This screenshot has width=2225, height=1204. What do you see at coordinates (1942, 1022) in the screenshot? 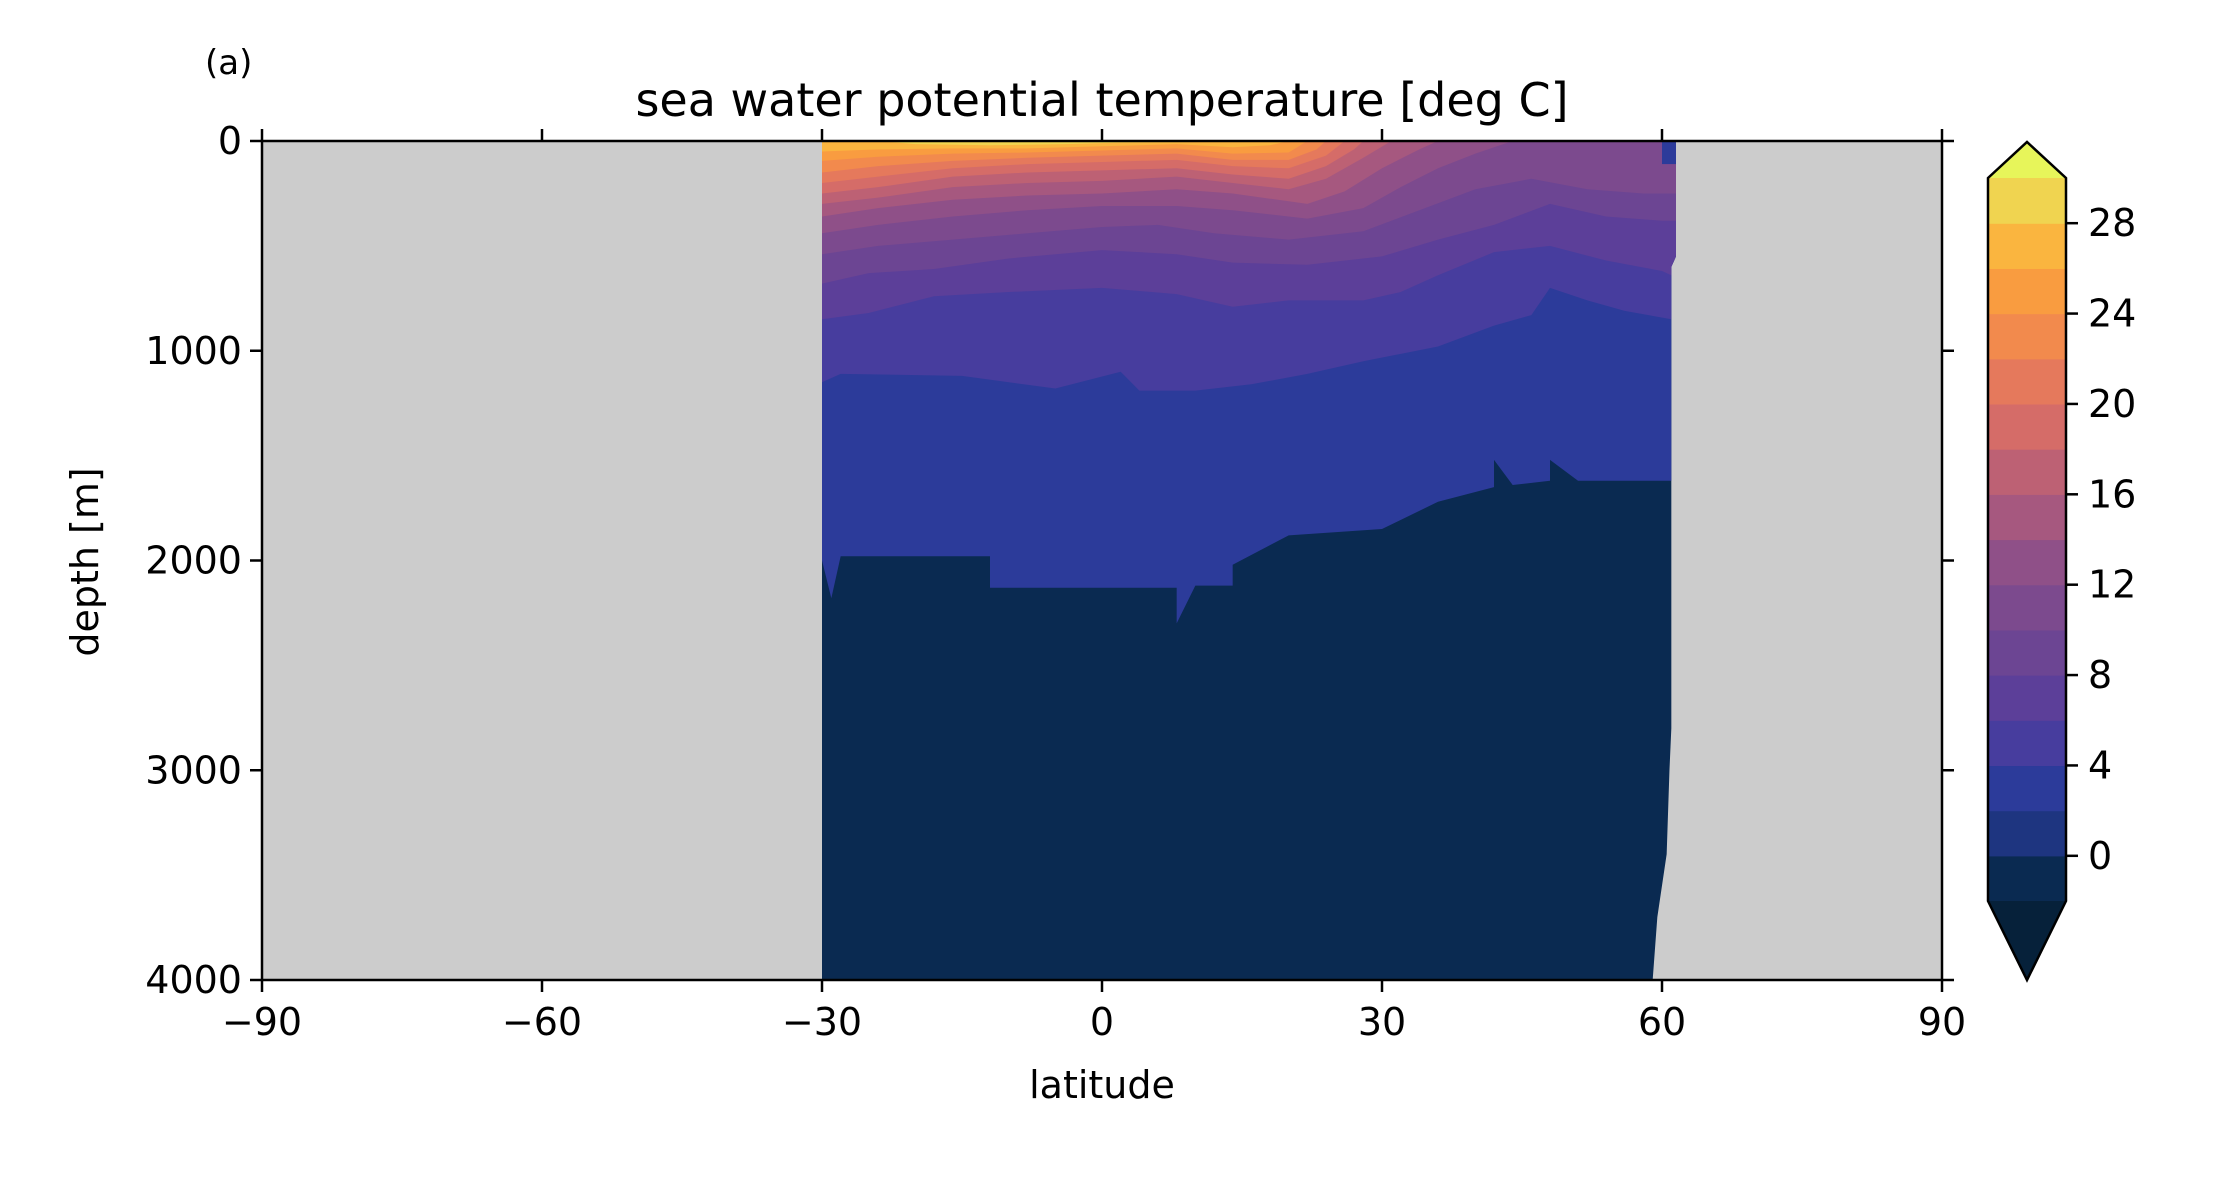
I see `x-tick-label: 90` at bounding box center [1942, 1022].